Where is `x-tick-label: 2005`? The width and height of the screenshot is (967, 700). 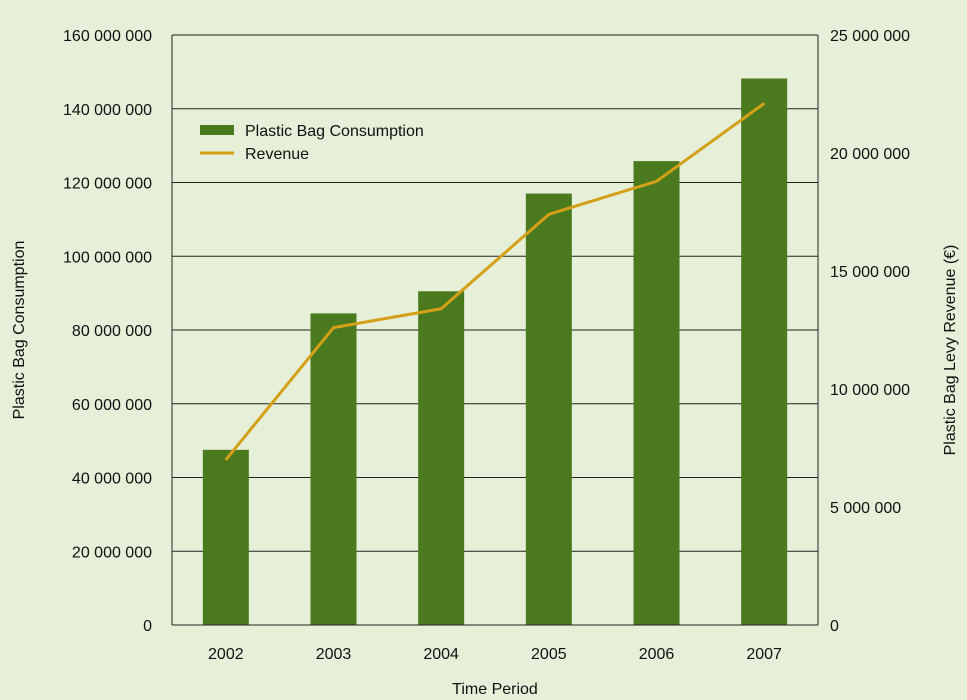
x-tick-label: 2005 is located at coordinates (549, 654).